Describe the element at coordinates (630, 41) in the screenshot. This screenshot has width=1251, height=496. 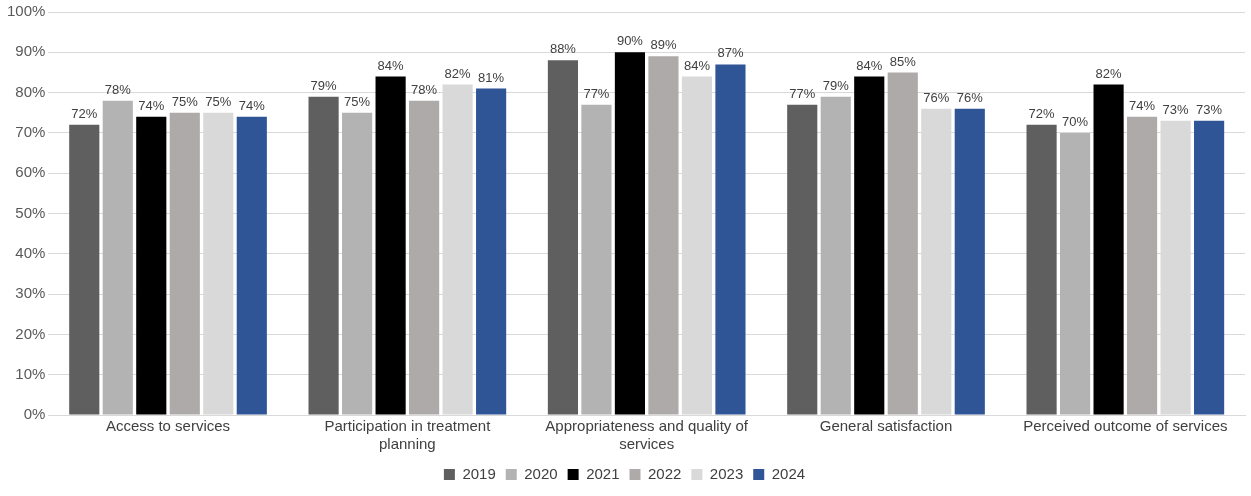
I see `data-label: 90%` at that location.